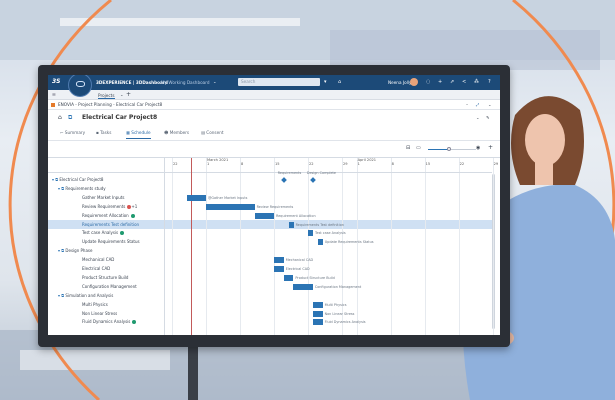 This screenshot has width=615, height=400. Describe the element at coordinates (96, 269) in the screenshot. I see `task-row: Electrical CAD` at that location.